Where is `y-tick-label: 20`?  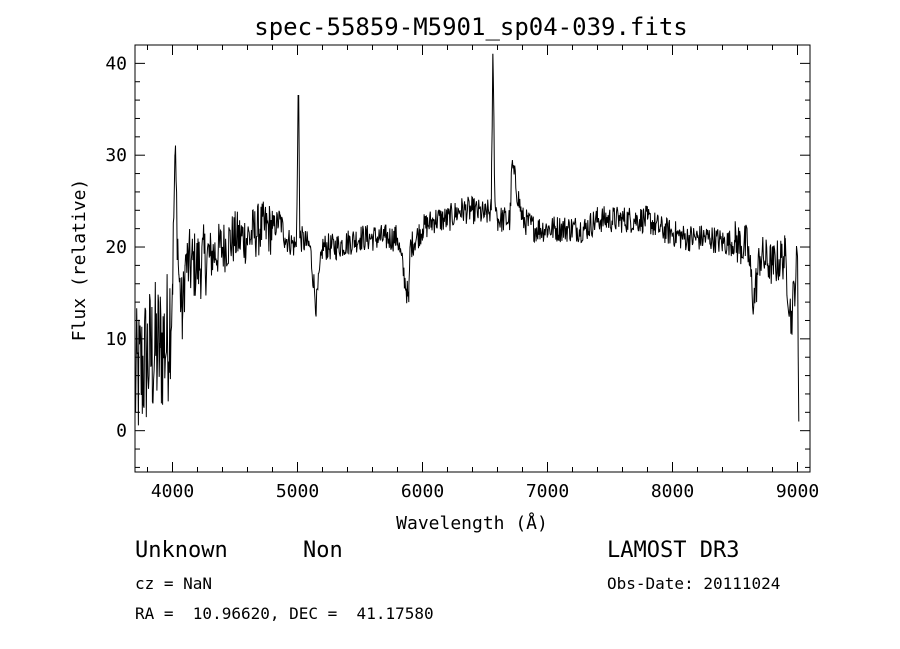
y-tick-label: 20 is located at coordinates (116, 247).